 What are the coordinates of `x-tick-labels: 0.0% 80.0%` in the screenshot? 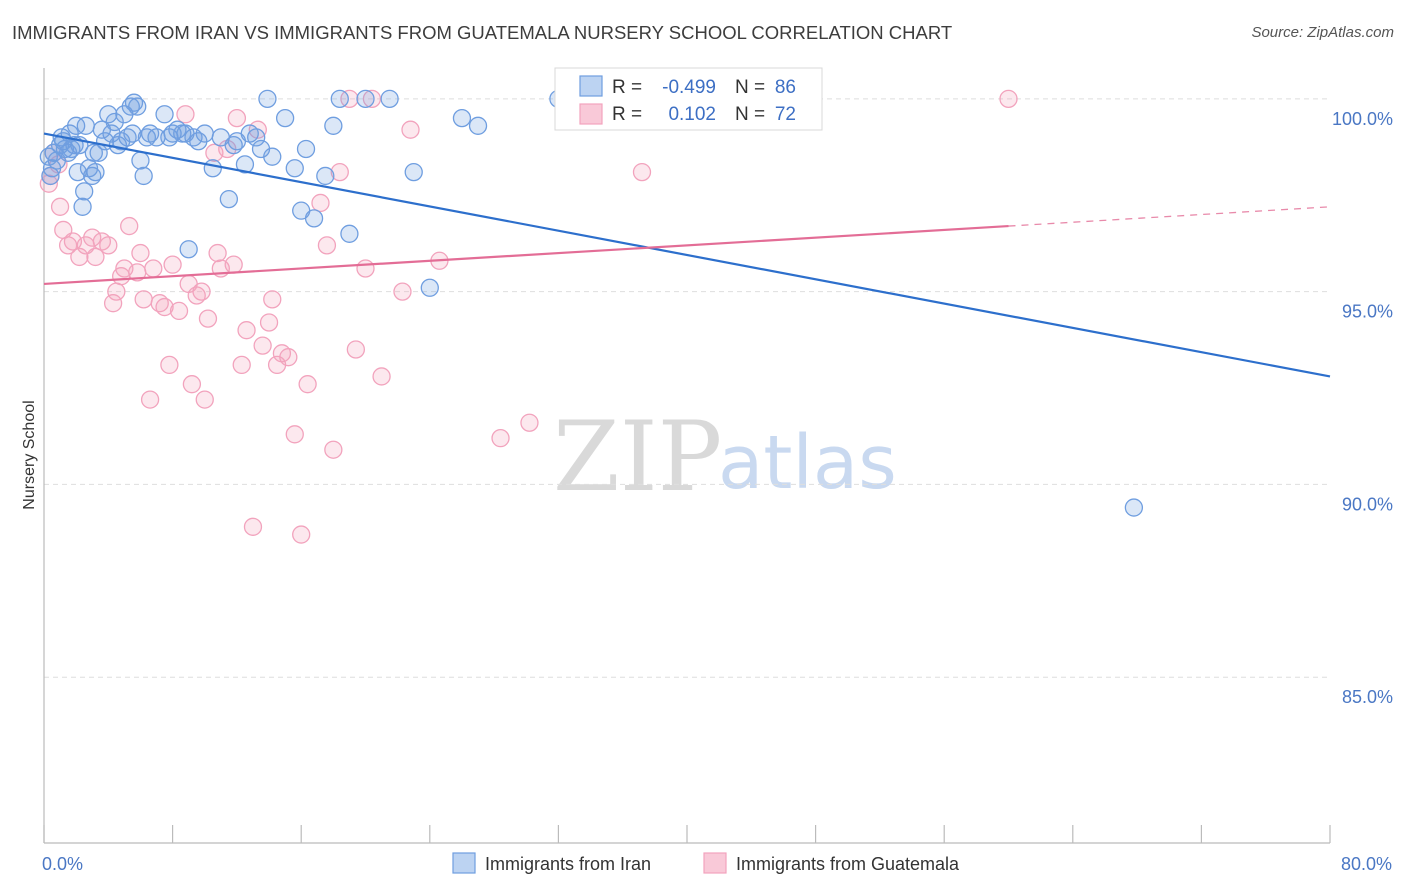 It's located at (717, 864).